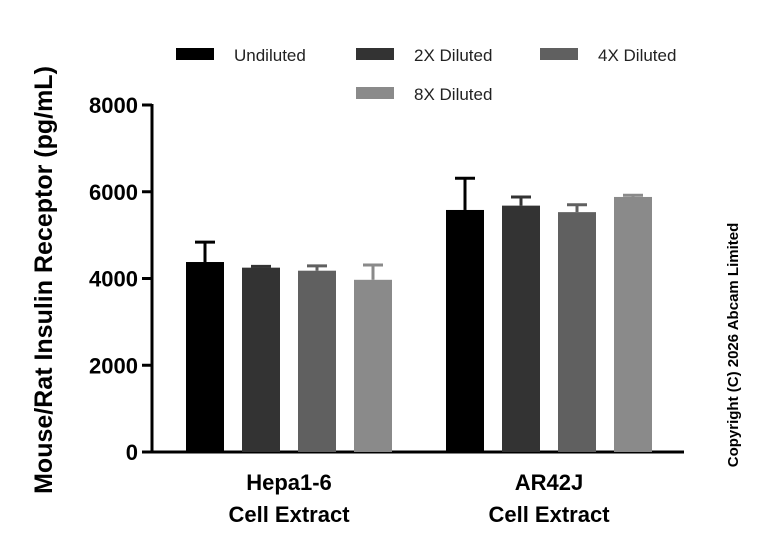 The width and height of the screenshot is (768, 556). I want to click on y-tick-label: 6000, so click(113, 192).